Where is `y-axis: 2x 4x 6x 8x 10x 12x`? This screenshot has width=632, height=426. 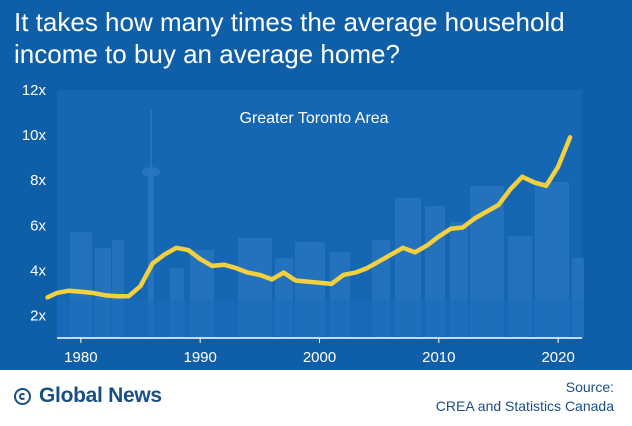
y-axis: 2x 4x 6x 8x 10x 12x is located at coordinates (34, 203).